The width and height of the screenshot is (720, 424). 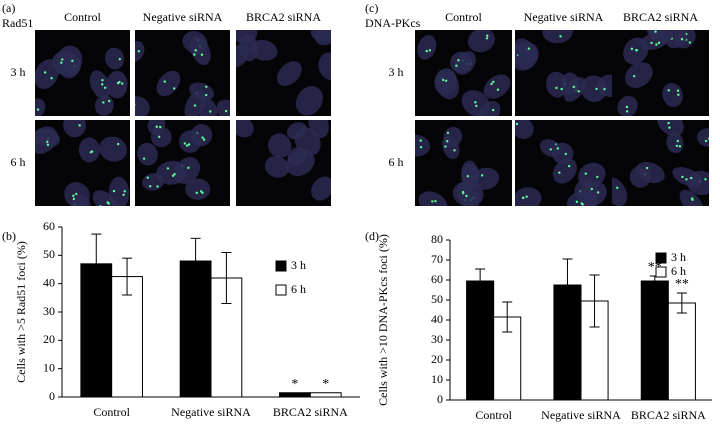 What do you see at coordinates (294, 384) in the screenshot?
I see `significance: *` at bounding box center [294, 384].